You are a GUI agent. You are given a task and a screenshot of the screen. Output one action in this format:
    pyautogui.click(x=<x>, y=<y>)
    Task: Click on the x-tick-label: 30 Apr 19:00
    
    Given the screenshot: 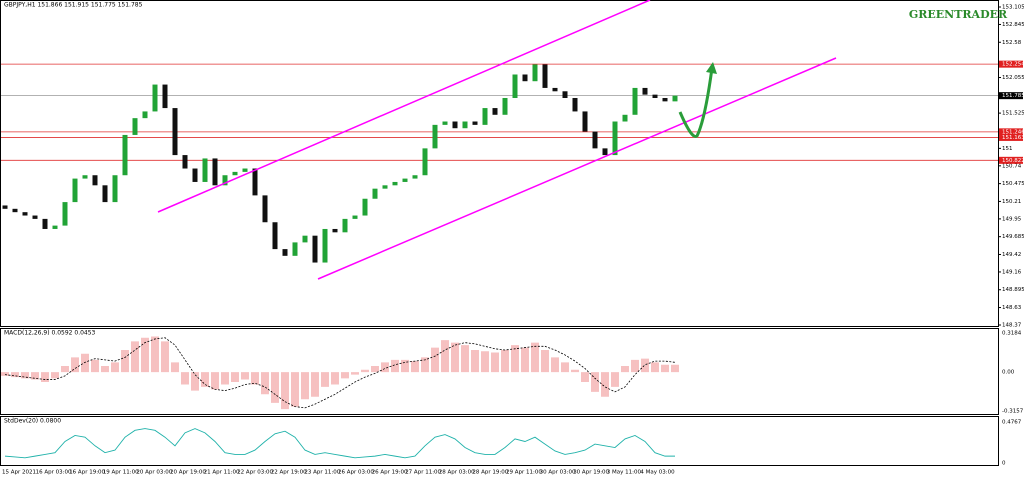 What is the action you would take?
    pyautogui.click(x=591, y=473)
    